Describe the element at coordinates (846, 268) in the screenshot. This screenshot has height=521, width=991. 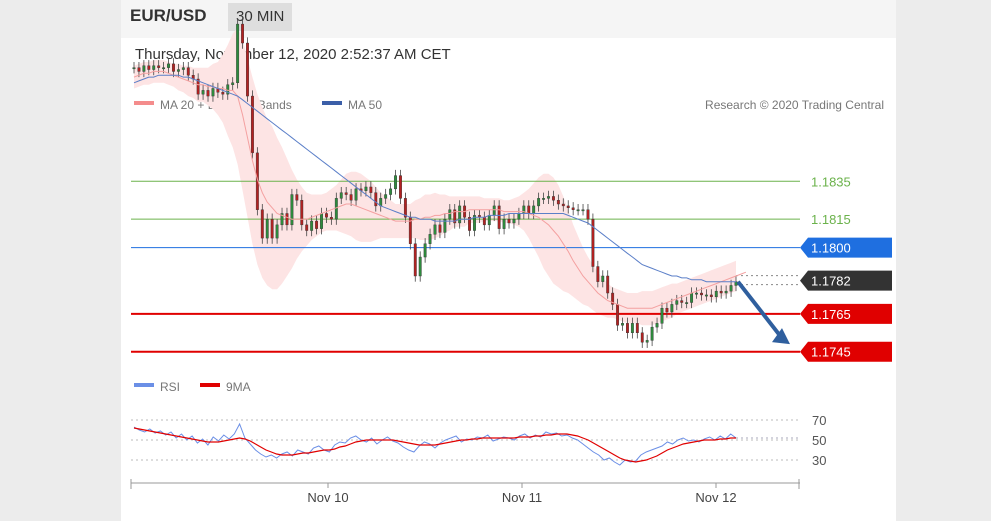
I see `level-labels: 1.1835 1.1815 1.1800 1.1782 1.1765 1.1745` at that location.